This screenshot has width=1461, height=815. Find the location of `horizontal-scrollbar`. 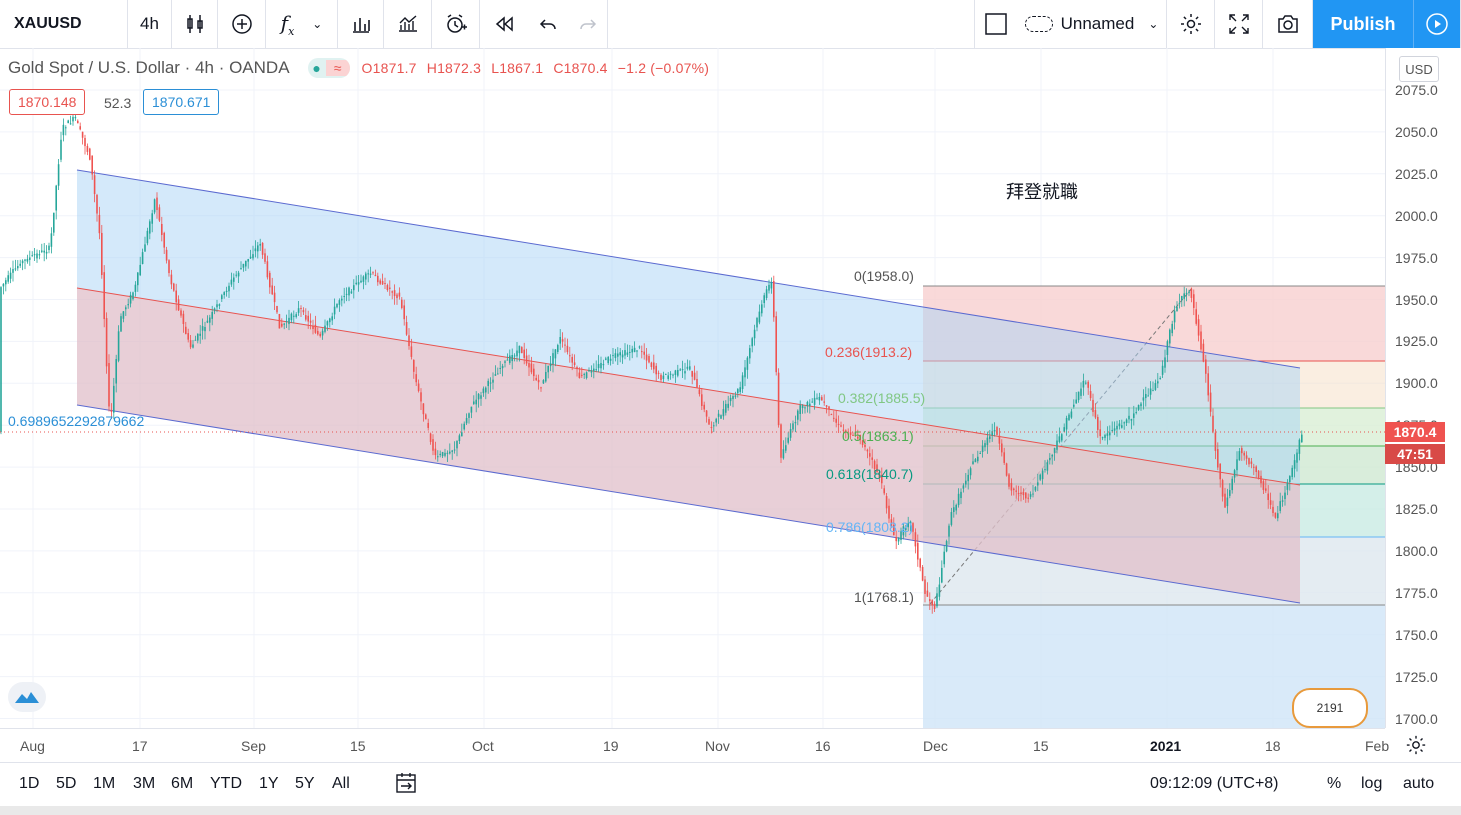

horizontal-scrollbar is located at coordinates (730, 810).